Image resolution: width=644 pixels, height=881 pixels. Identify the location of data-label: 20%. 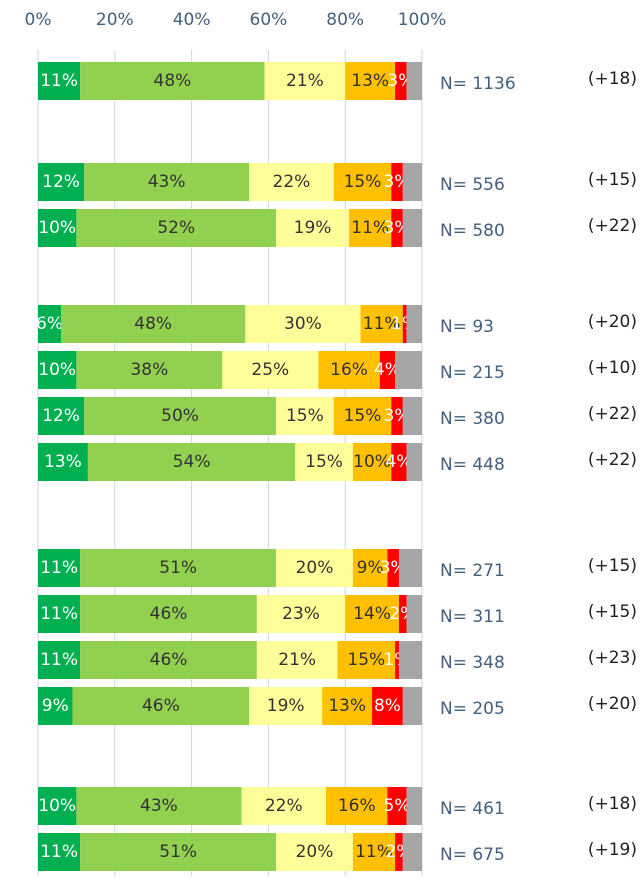
(315, 852).